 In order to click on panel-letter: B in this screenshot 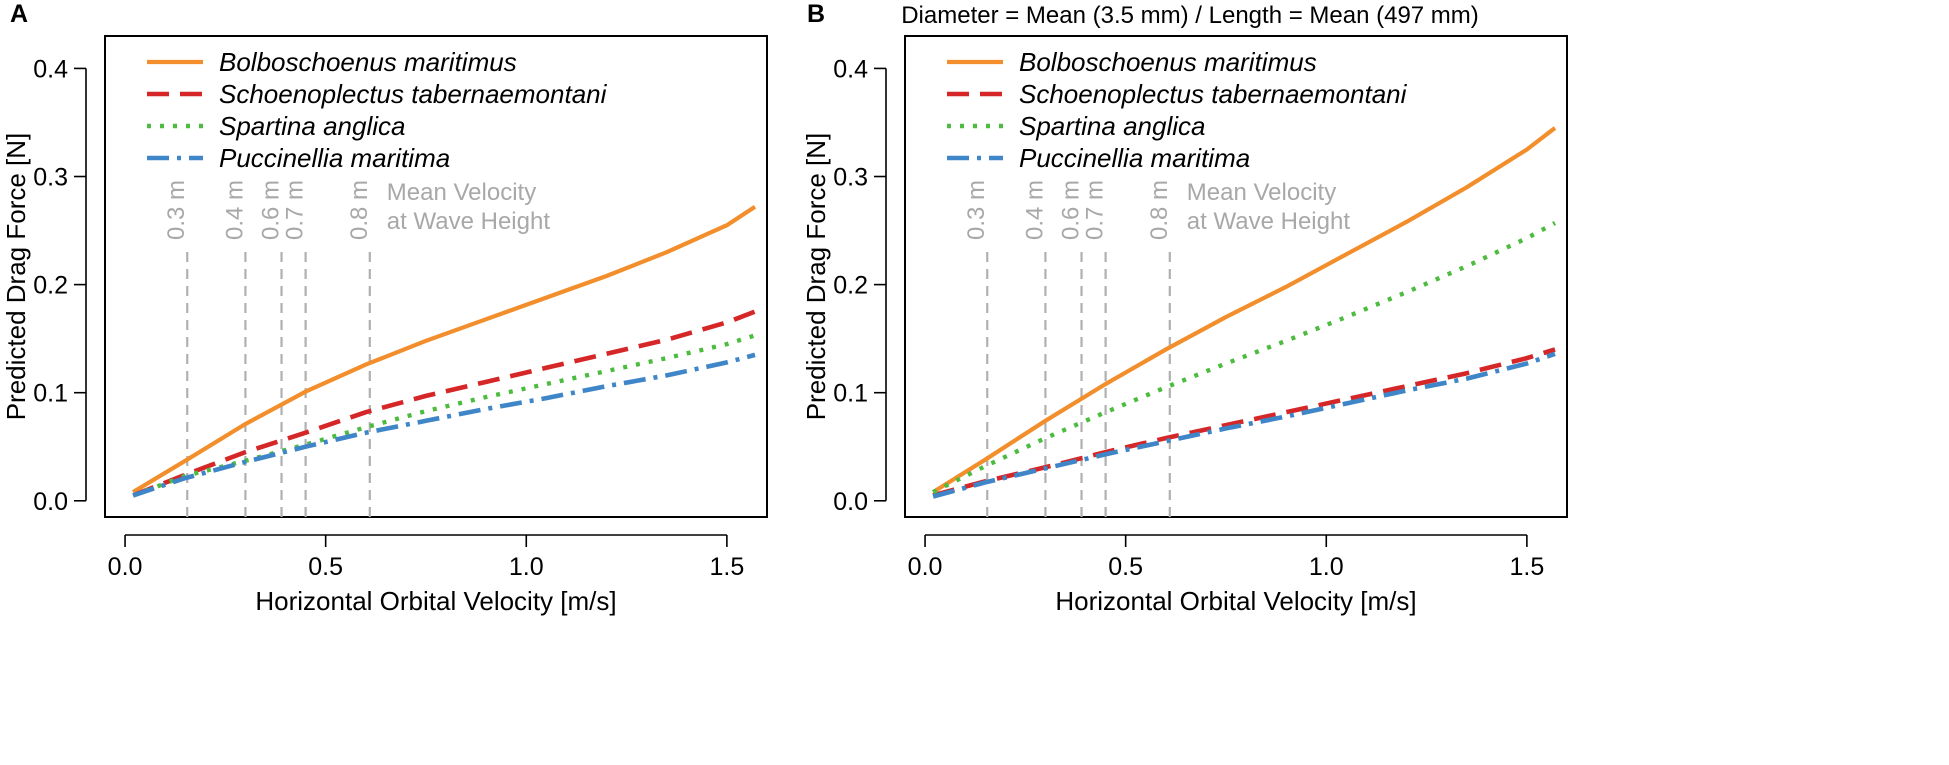, I will do `click(816, 14)`.